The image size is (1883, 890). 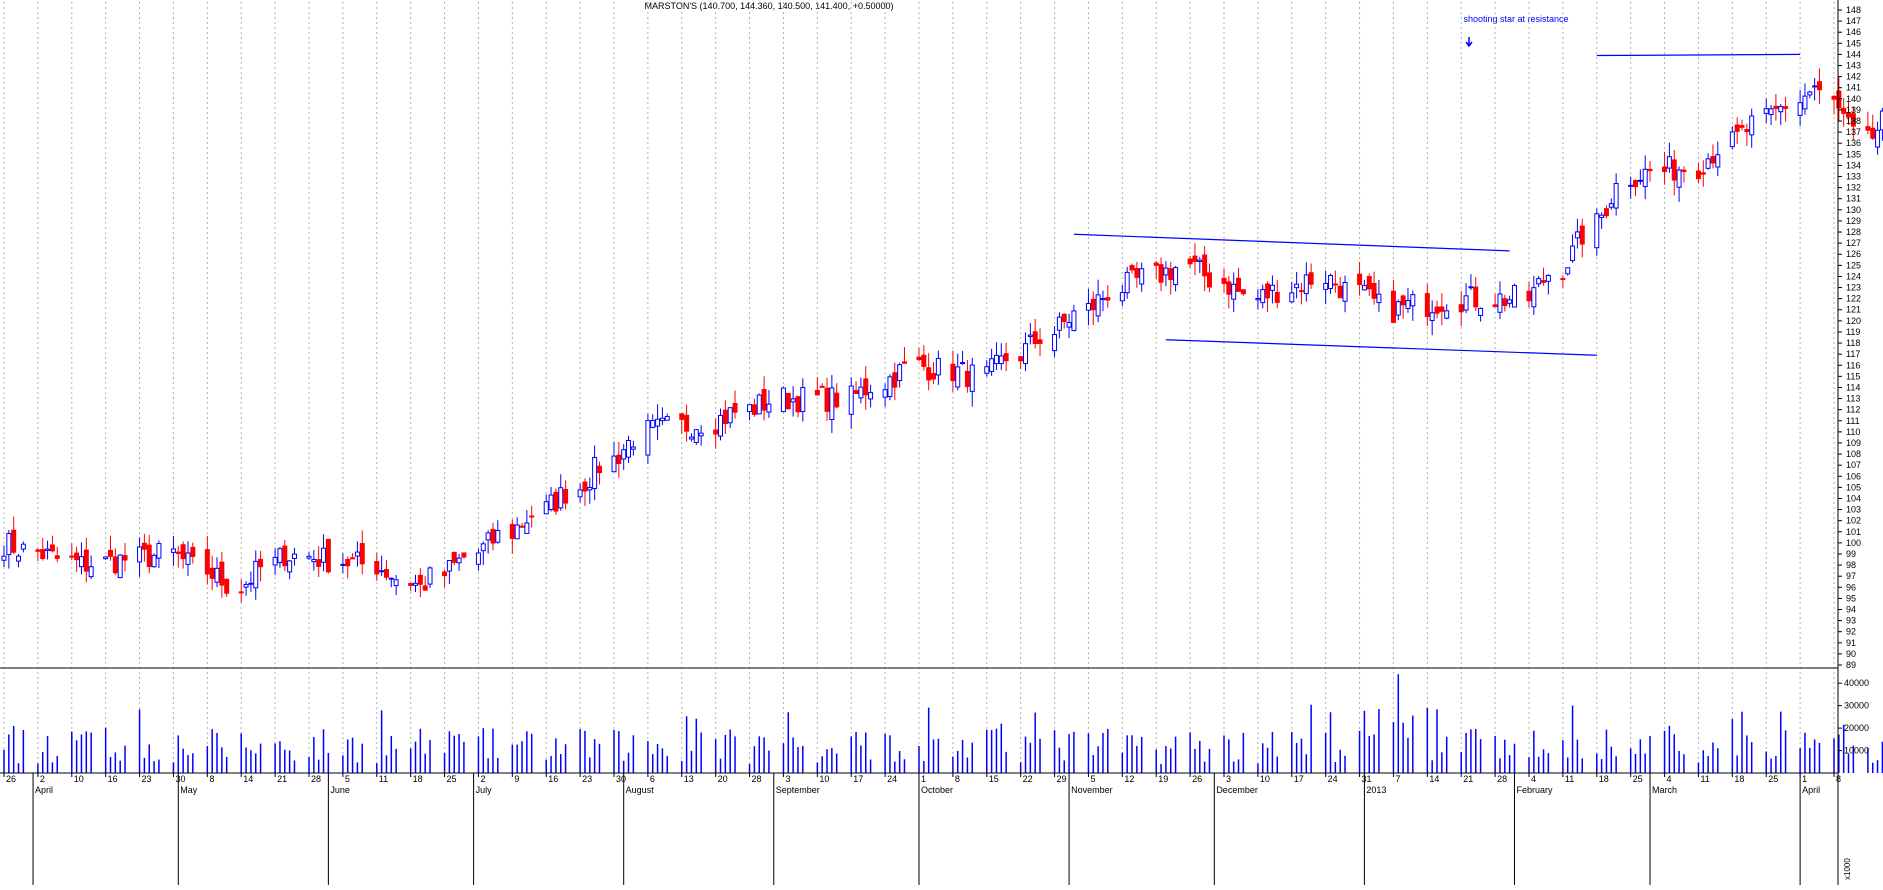 I want to click on y-tick-label: 106, so click(x=1853, y=476).